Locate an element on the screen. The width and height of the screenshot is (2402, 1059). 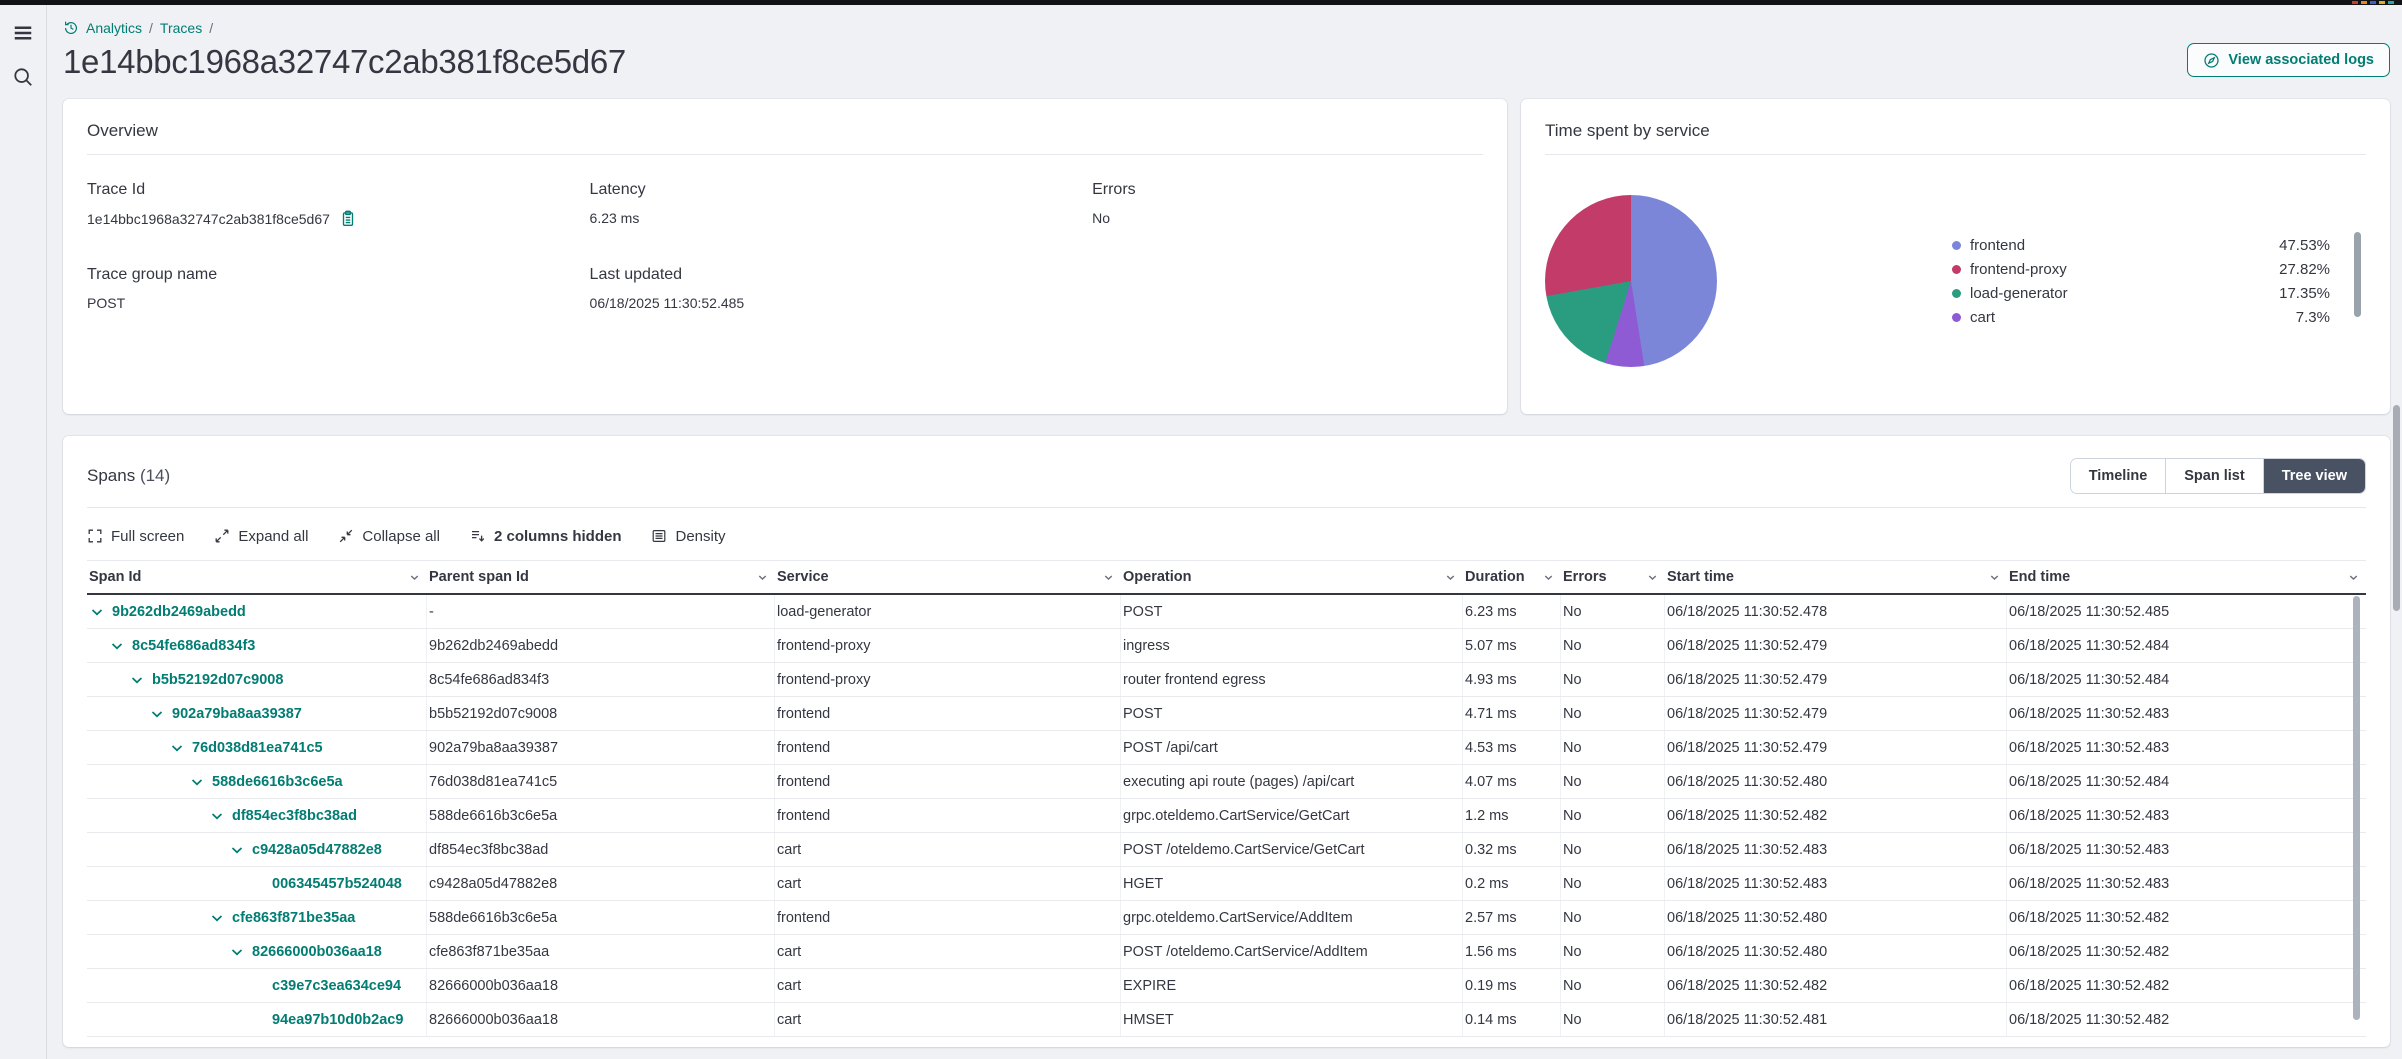
field-label: Last updated is located at coordinates (636, 274).